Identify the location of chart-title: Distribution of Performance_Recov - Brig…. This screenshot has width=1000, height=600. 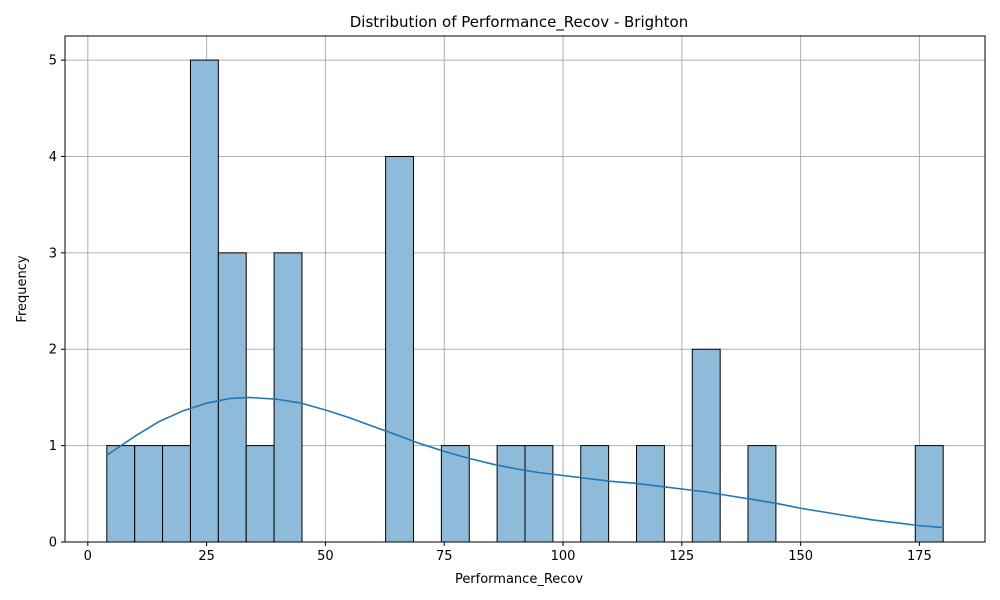
(519, 22).